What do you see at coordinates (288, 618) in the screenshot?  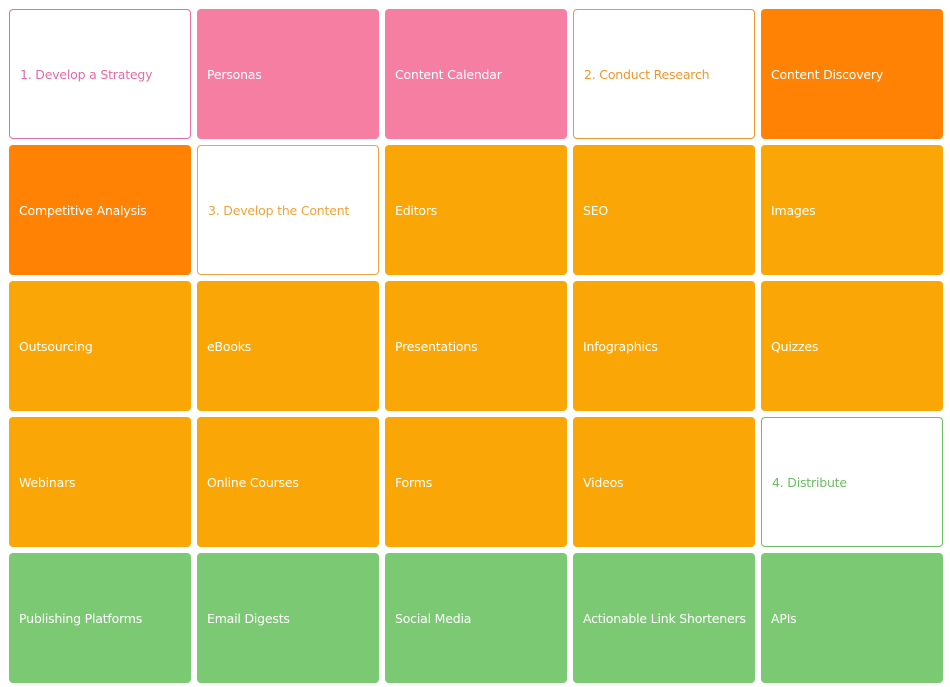 I see `tile: Email Digests` at bounding box center [288, 618].